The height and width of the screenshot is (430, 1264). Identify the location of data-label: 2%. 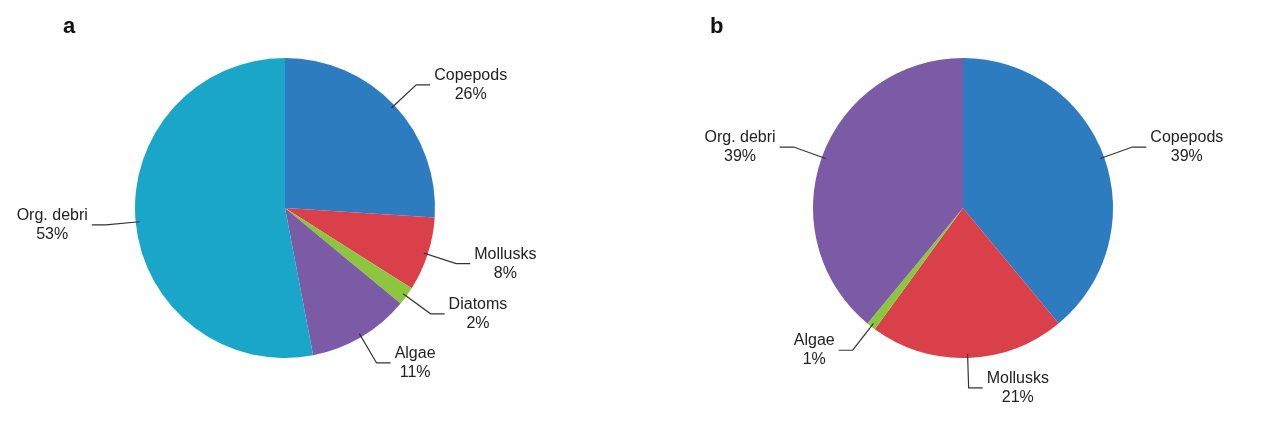
(478, 322).